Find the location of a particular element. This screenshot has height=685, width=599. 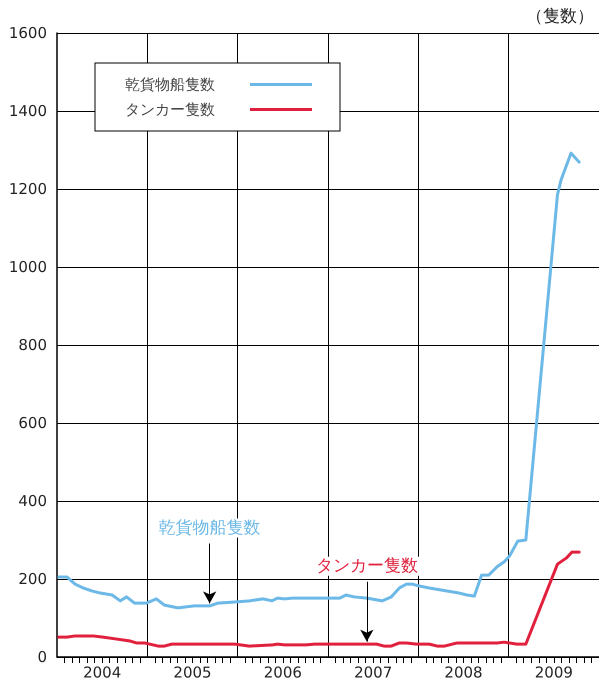

annotation: タンカー隻数 is located at coordinates (367, 566).